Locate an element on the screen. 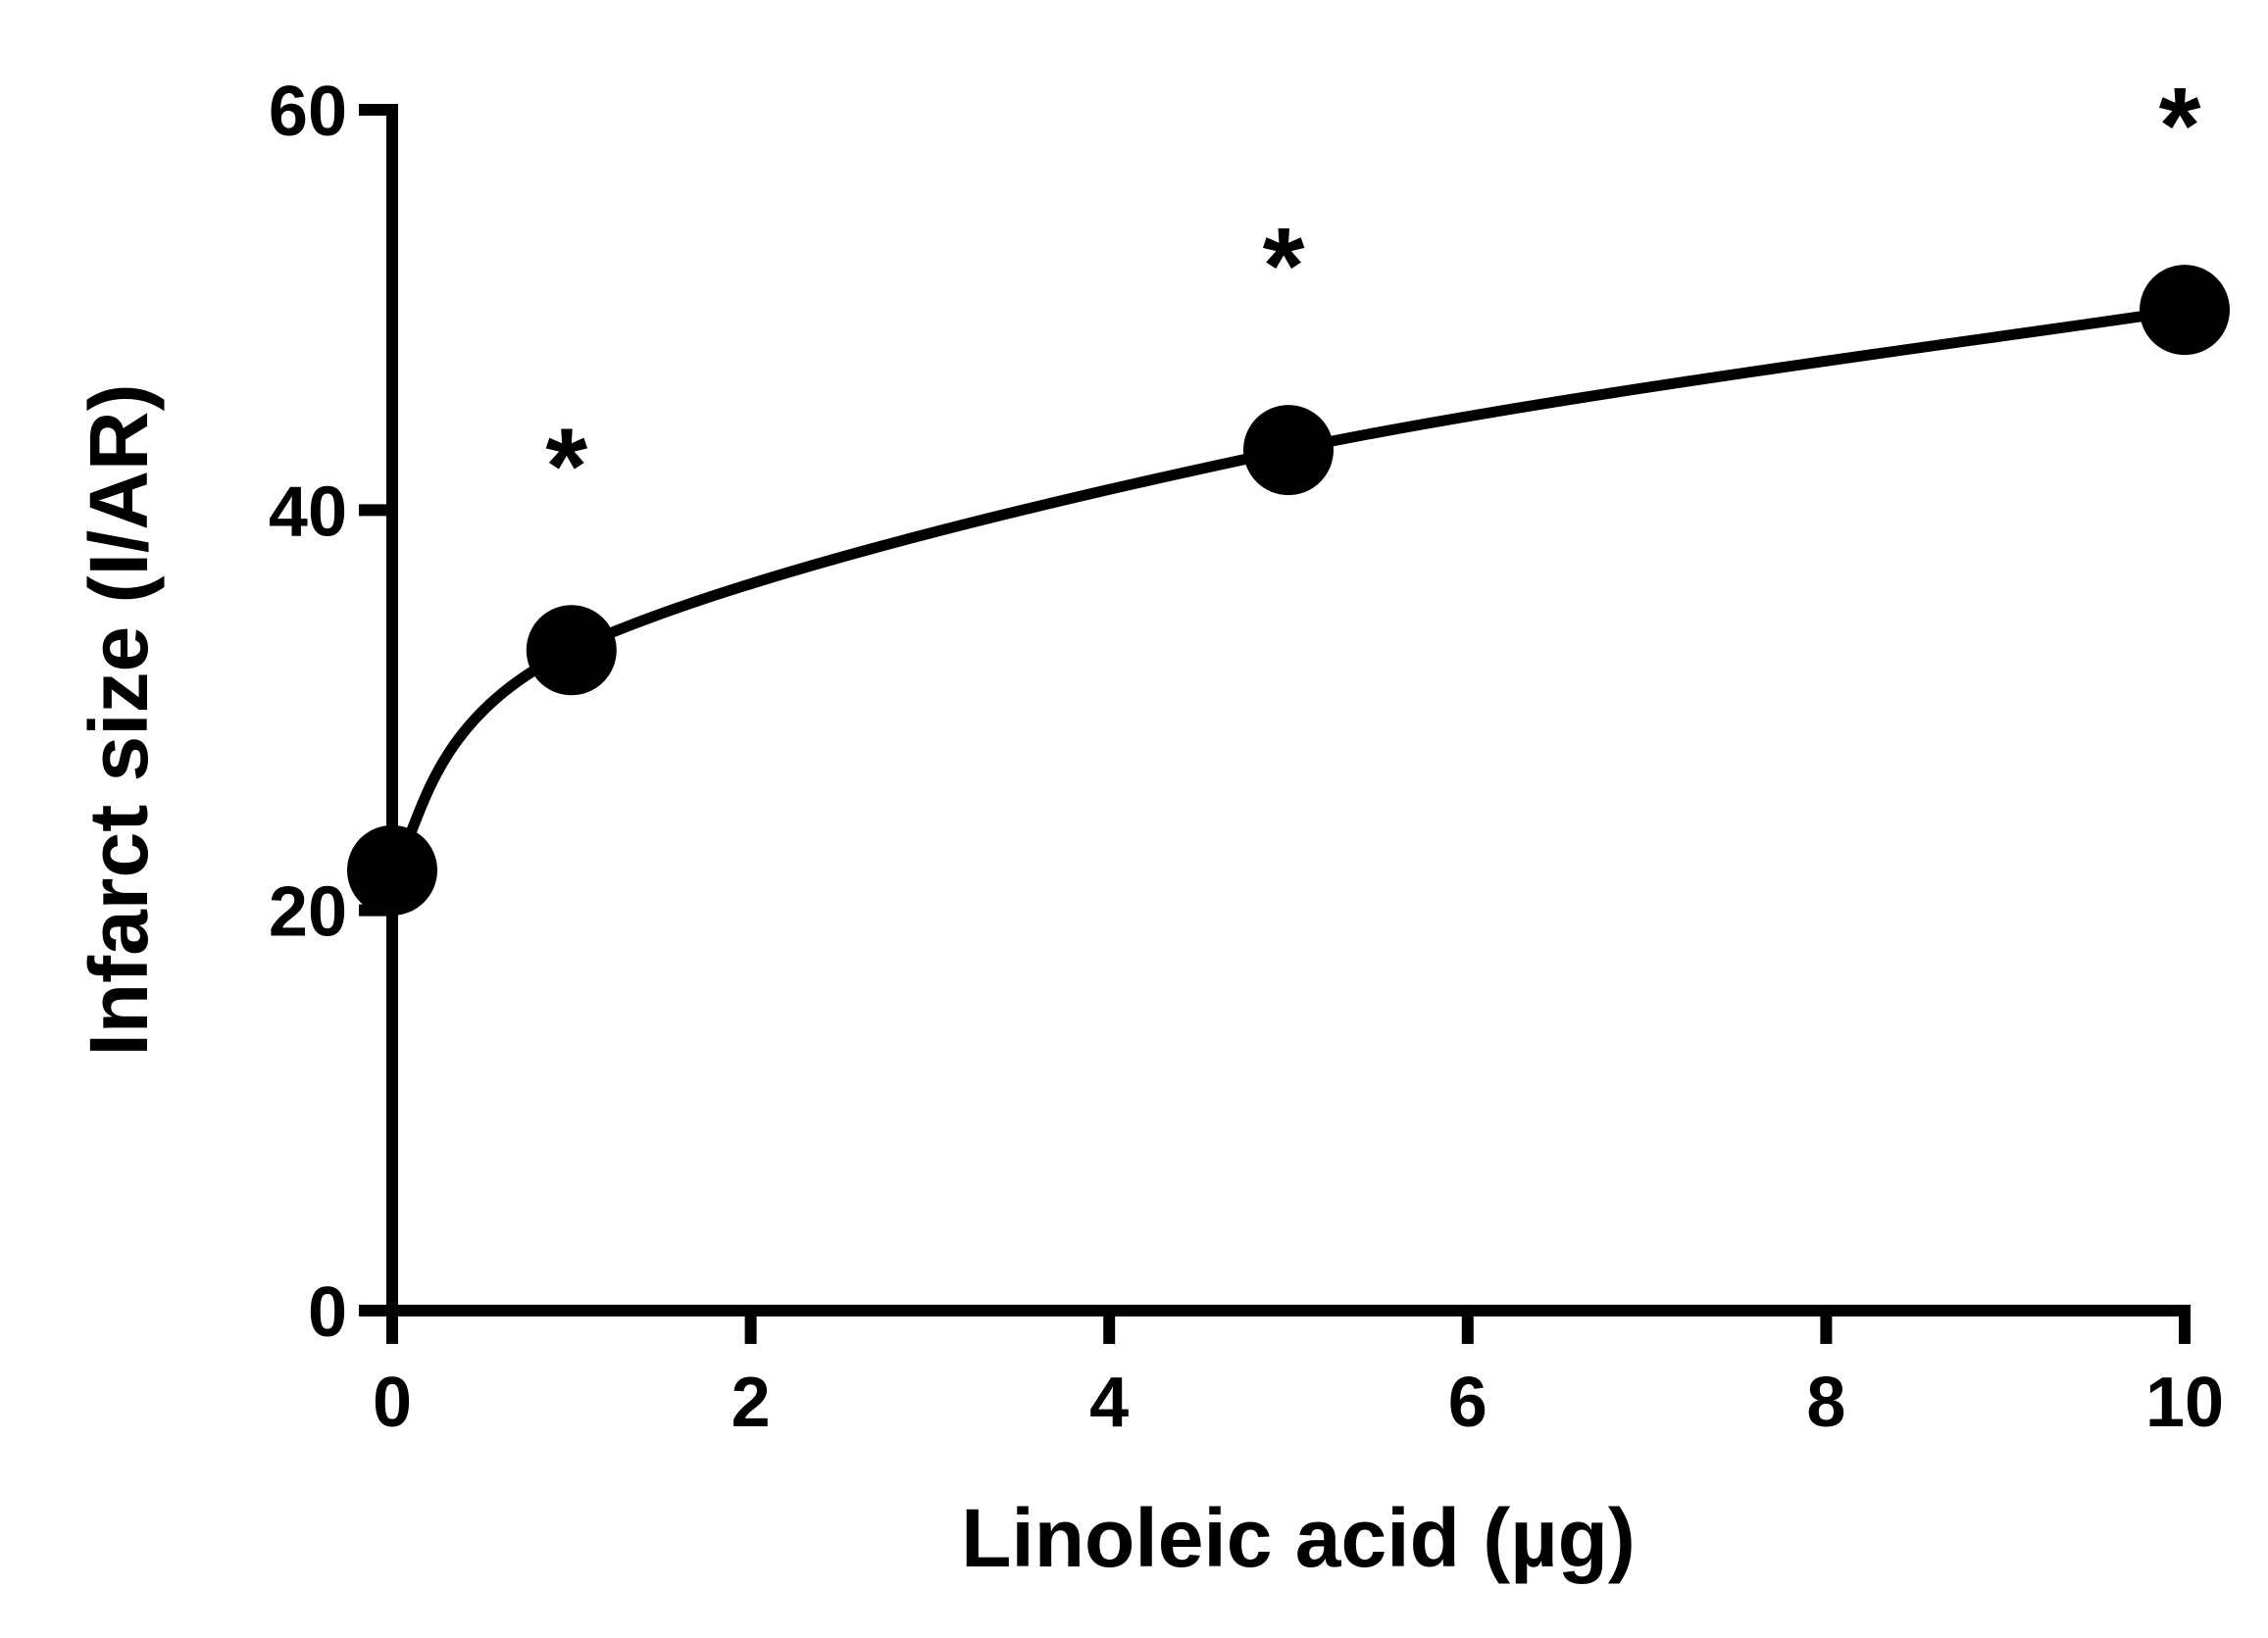 The image size is (2268, 1638). x-axis-title: Linoleic acid (µg) is located at coordinates (1298, 1538).